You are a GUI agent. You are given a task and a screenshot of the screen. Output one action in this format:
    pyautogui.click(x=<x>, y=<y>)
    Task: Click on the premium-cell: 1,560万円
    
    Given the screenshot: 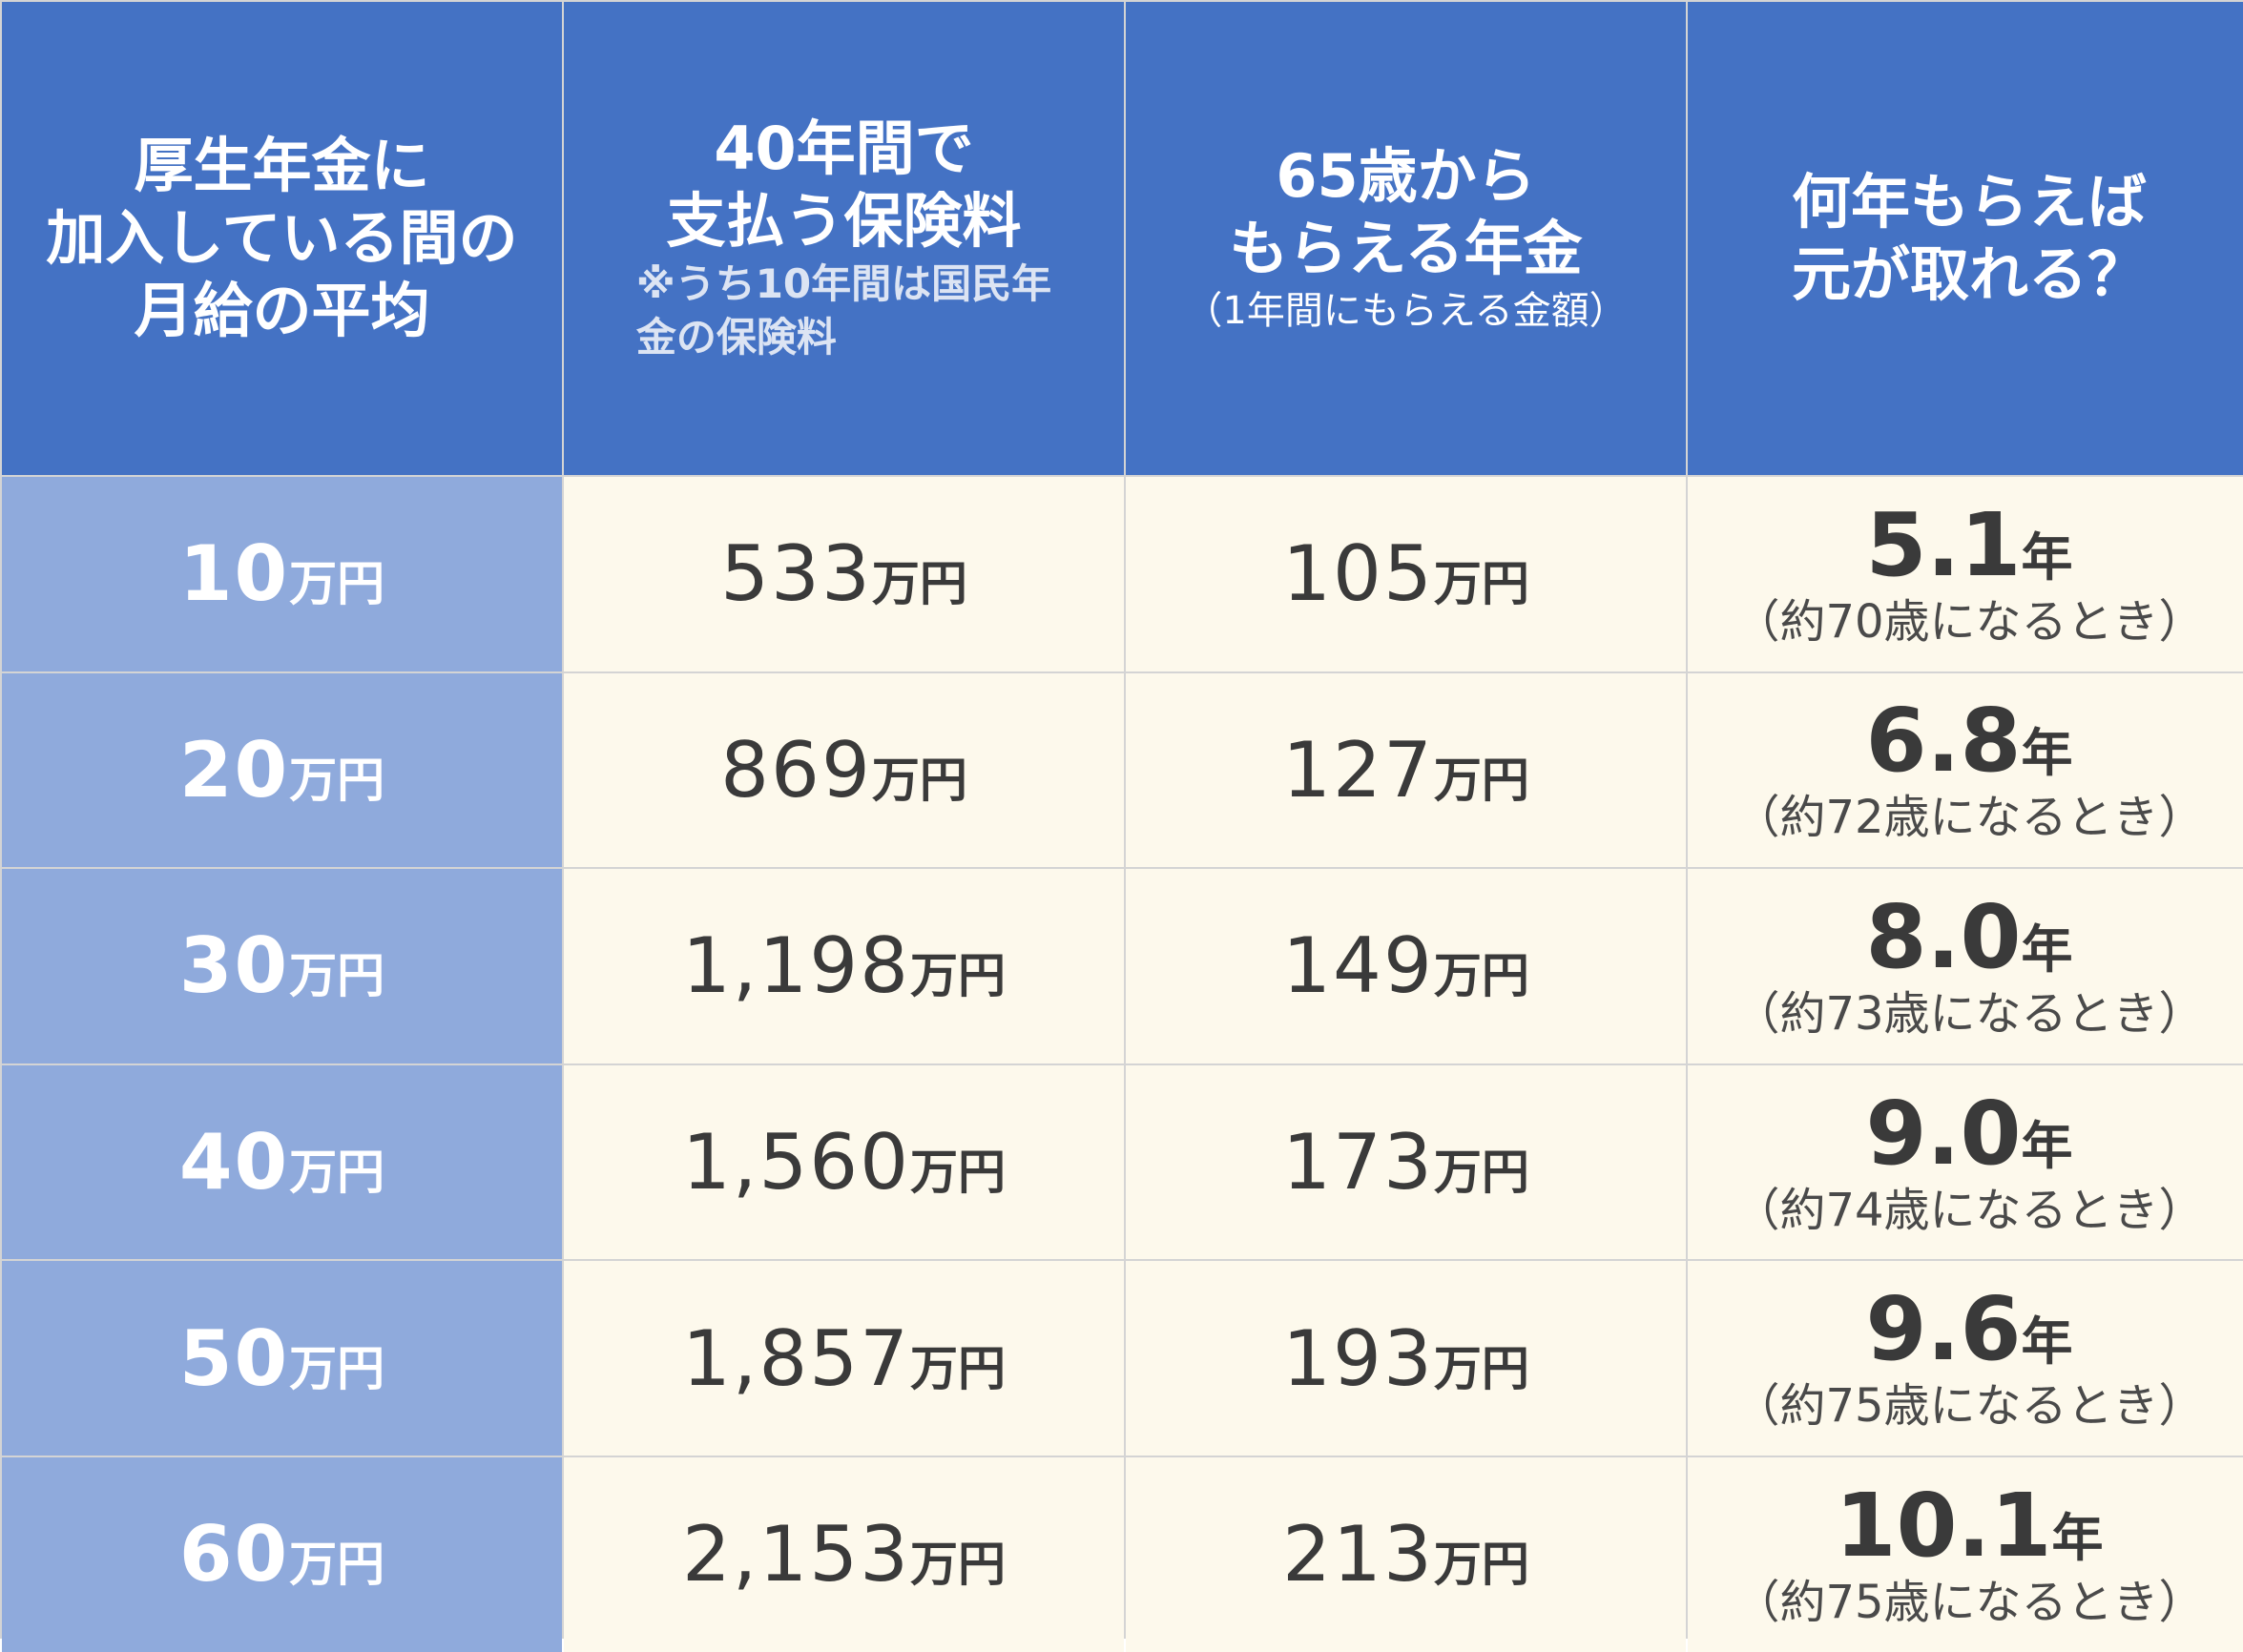 What is the action you would take?
    pyautogui.click(x=844, y=1162)
    